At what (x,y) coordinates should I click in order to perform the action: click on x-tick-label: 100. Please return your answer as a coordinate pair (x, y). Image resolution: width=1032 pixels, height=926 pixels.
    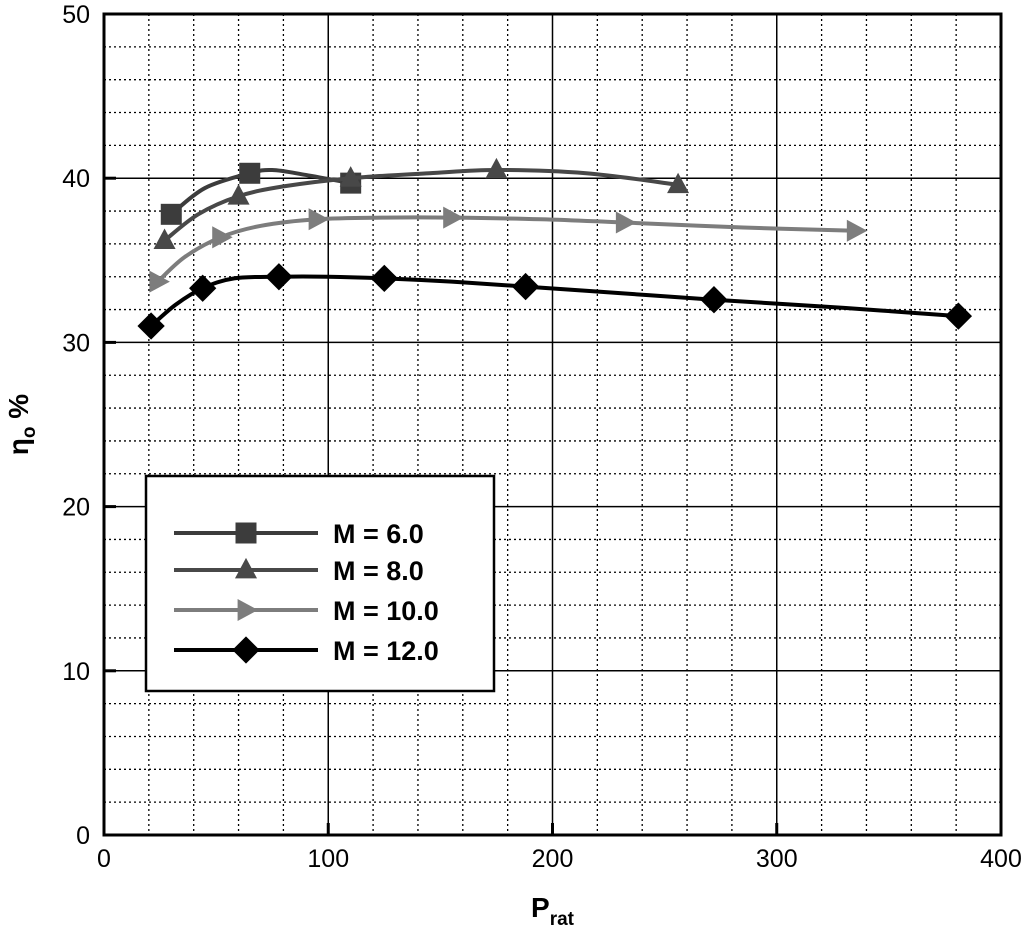
    Looking at the image, I should click on (328, 859).